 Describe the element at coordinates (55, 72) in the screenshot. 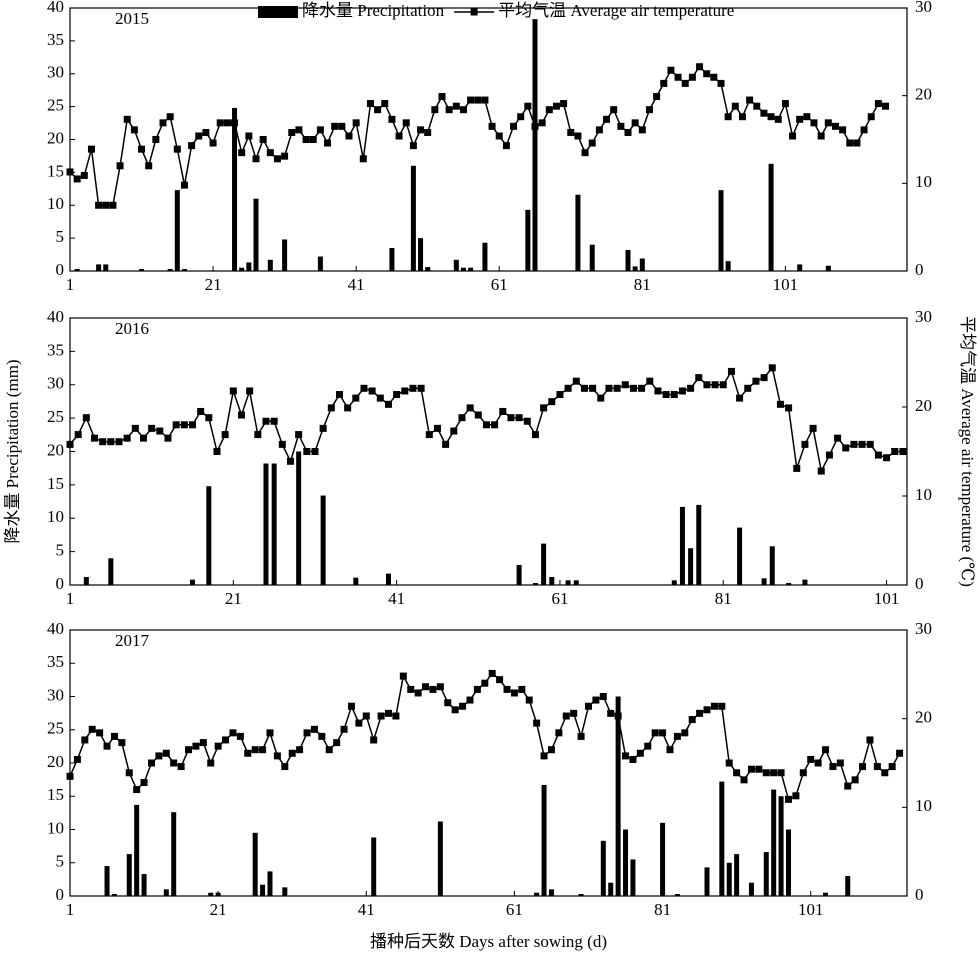

I see `y-tick-label: 30` at that location.